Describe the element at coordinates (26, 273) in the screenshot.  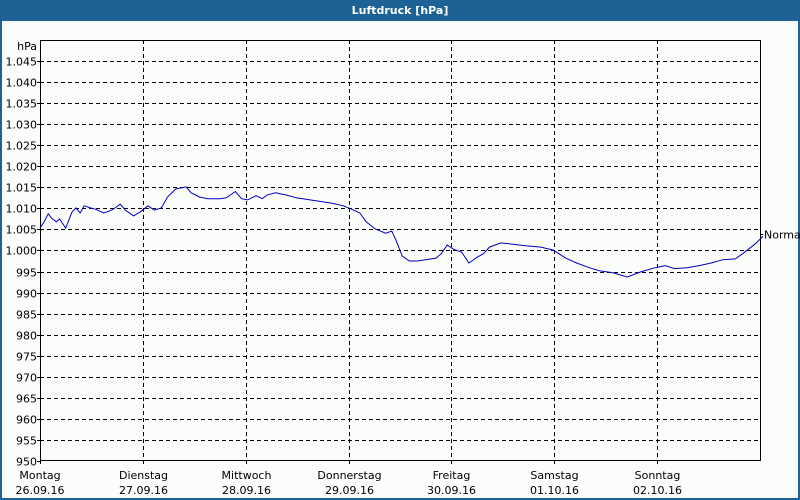
I see `y-tick-label: 995` at that location.